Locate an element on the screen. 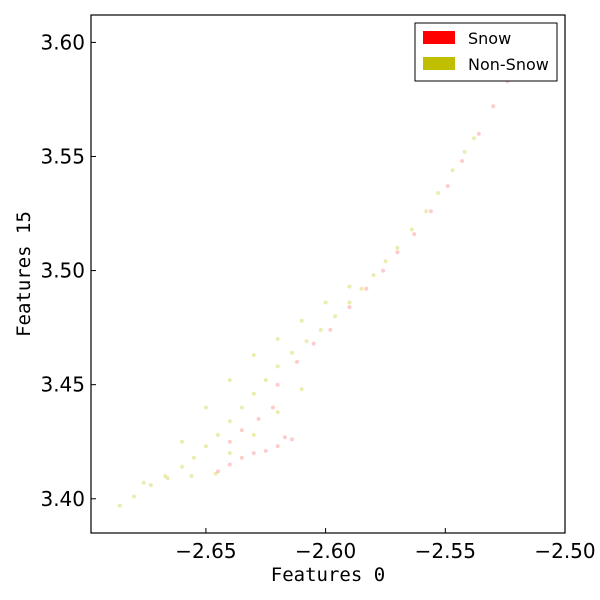 The height and width of the screenshot is (600, 600). x-tick-label: −2.55 is located at coordinates (445, 551).